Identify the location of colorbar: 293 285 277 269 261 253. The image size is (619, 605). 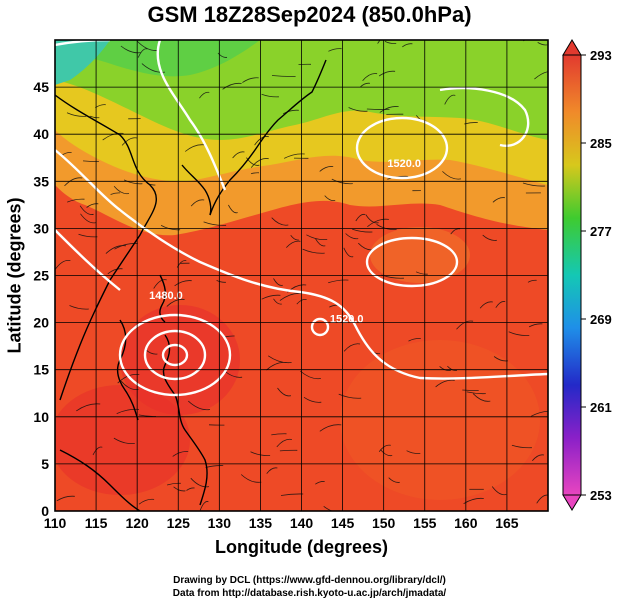
(587, 275).